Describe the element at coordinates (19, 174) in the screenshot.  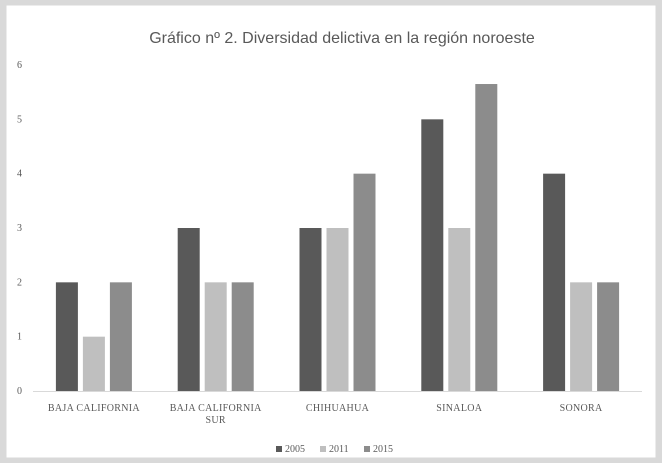
I see `y-tick-label: 4` at that location.